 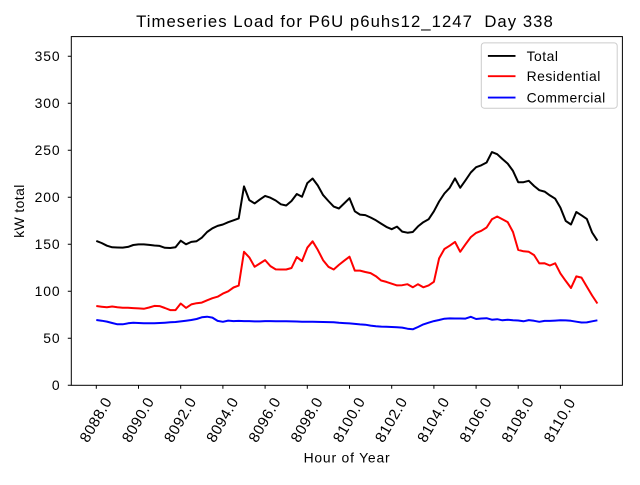 I want to click on svg-text: Hour of Year, so click(x=347, y=458).